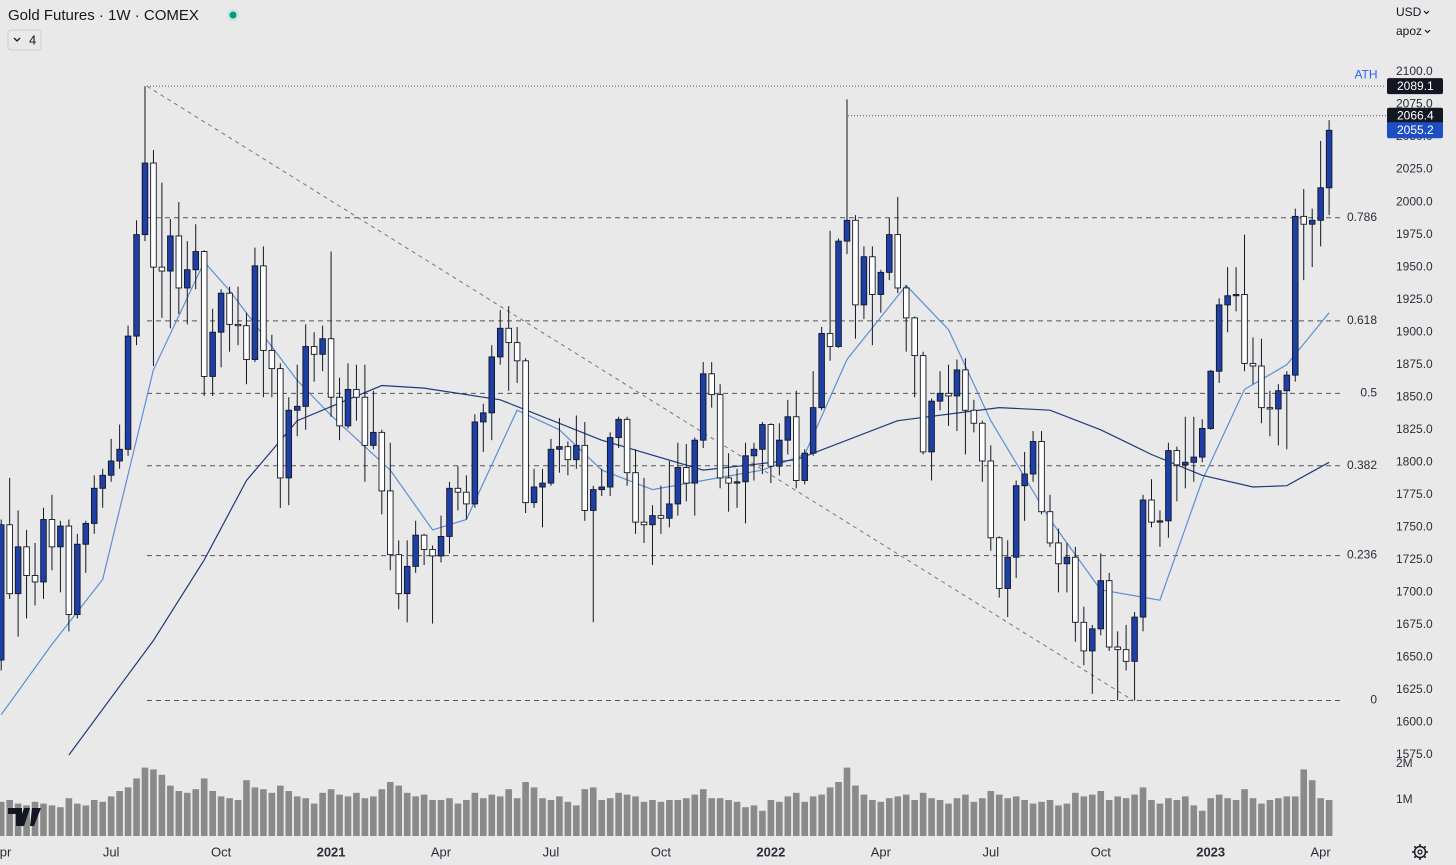 The height and width of the screenshot is (865, 1456). What do you see at coordinates (1414, 266) in the screenshot?
I see `y-tick-label: 1950.0` at bounding box center [1414, 266].